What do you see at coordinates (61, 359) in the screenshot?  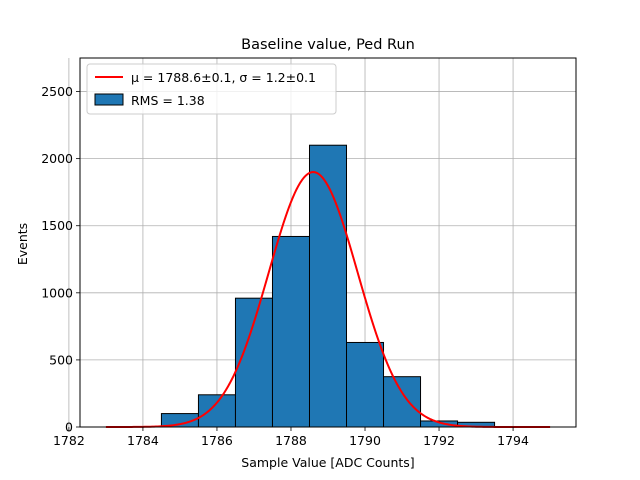 I see `y-tick-label: 500` at bounding box center [61, 359].